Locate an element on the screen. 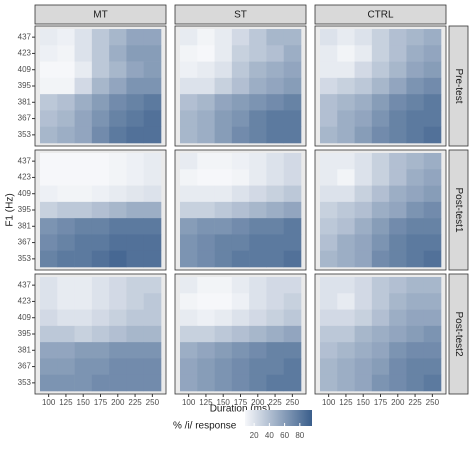 This screenshot has width=474, height=474. y-tick-label: 437 is located at coordinates (25, 160).